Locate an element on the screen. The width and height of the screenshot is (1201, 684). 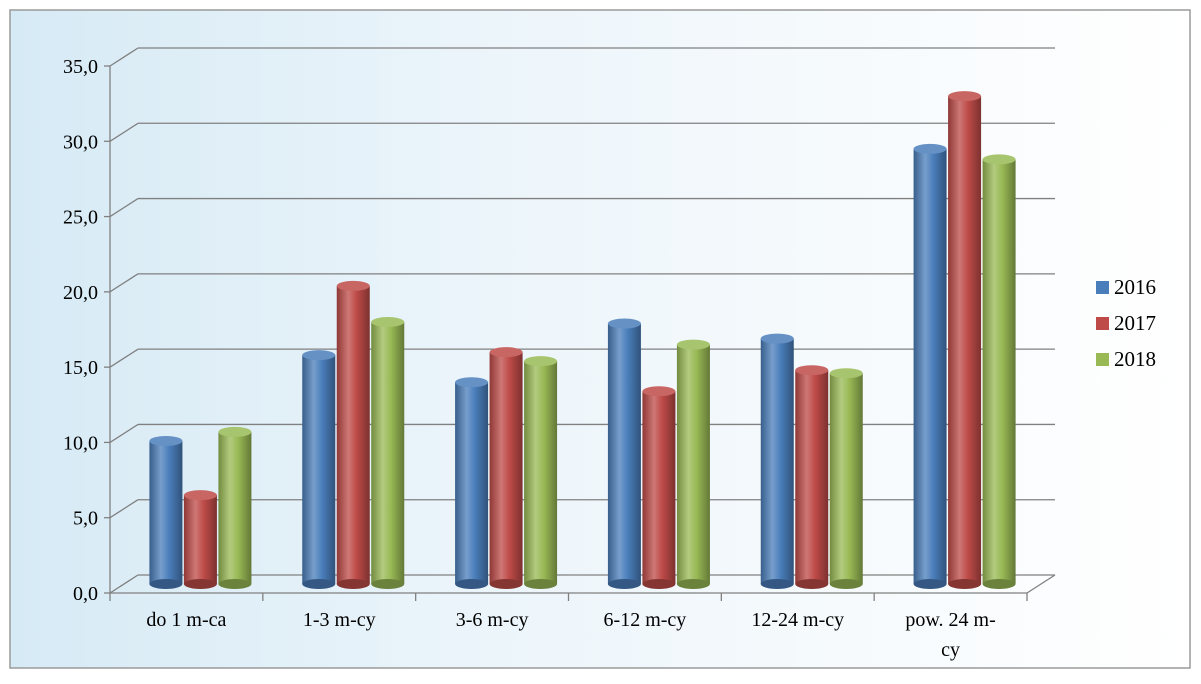
x-tick-label: 12-24 m-cy is located at coordinates (797, 620).